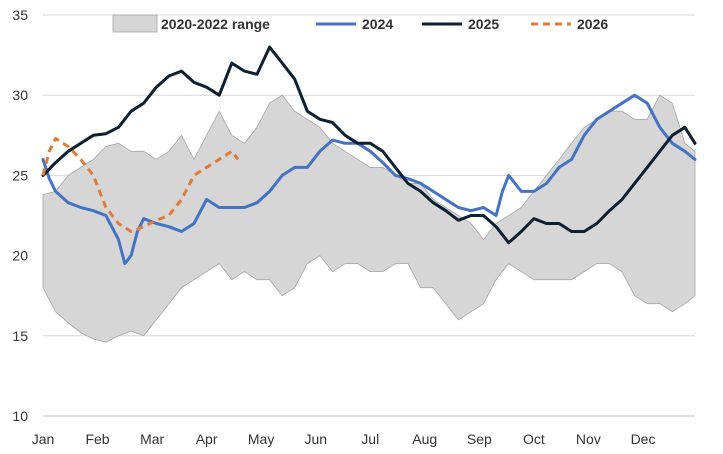 This screenshot has height=454, width=723. What do you see at coordinates (20, 215) in the screenshot?
I see `y-axis-ticks: 10 15 20 25 30 35` at bounding box center [20, 215].